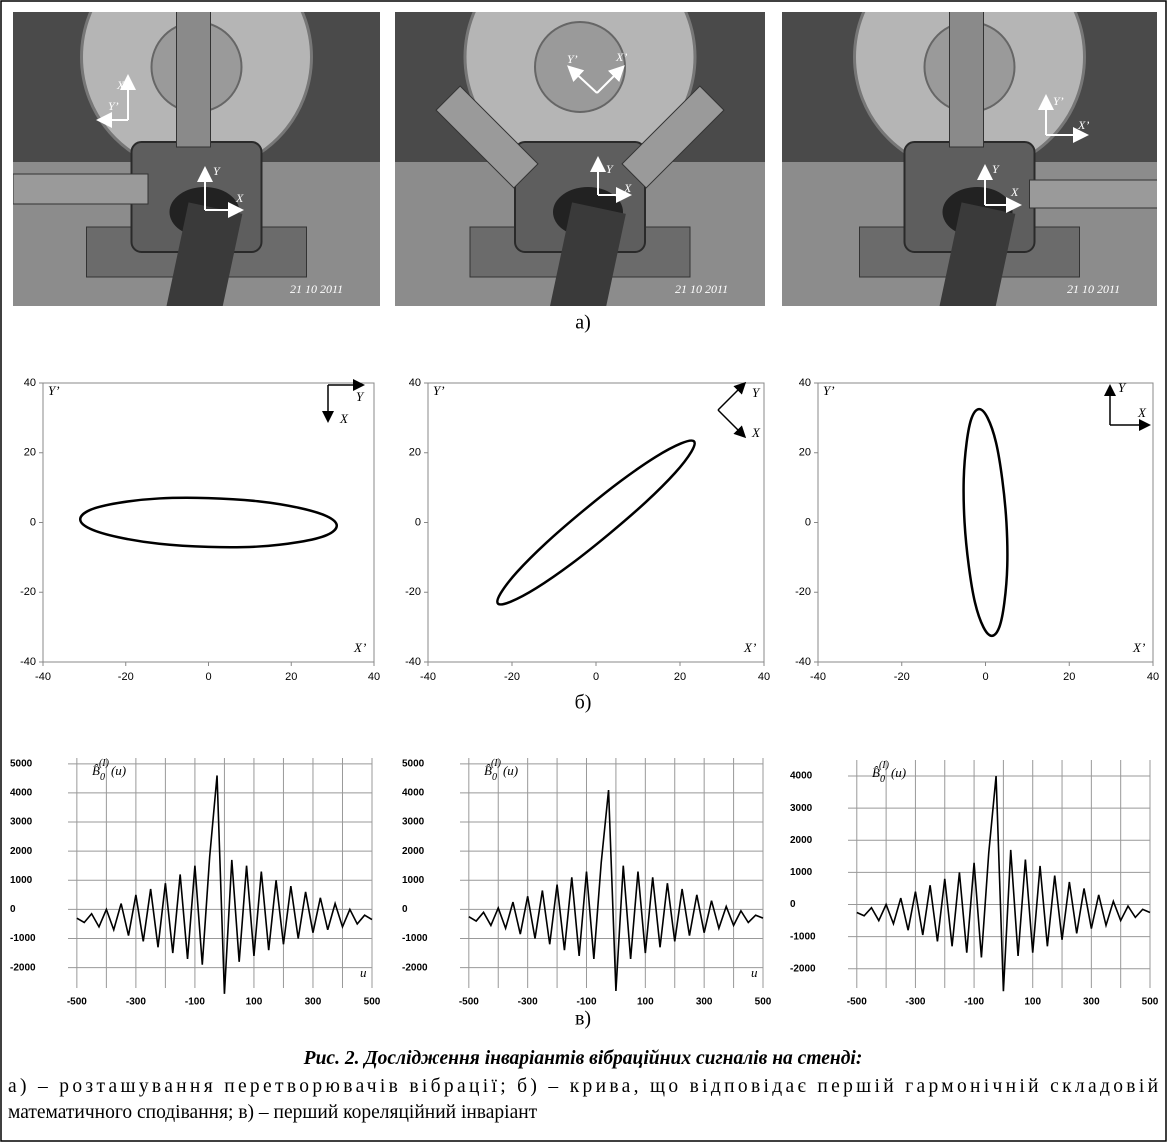 The image size is (1167, 1142). I want to click on motor-hub, so click(580, 67).